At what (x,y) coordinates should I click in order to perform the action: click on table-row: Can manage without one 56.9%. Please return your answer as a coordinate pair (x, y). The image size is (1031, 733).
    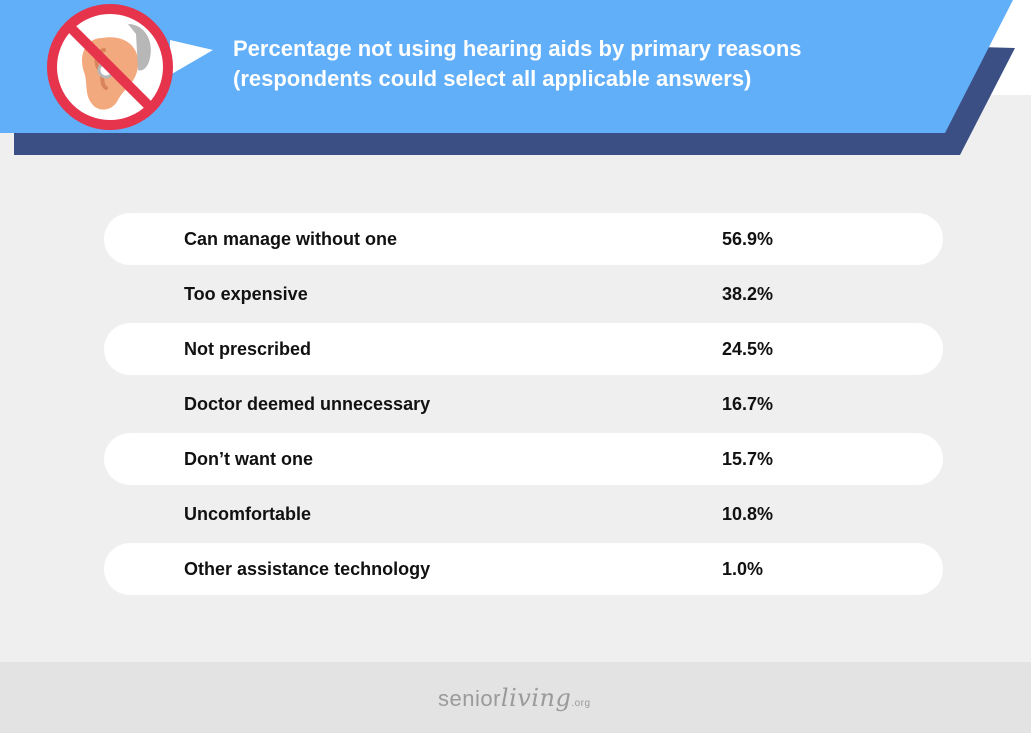
    Looking at the image, I should click on (523, 239).